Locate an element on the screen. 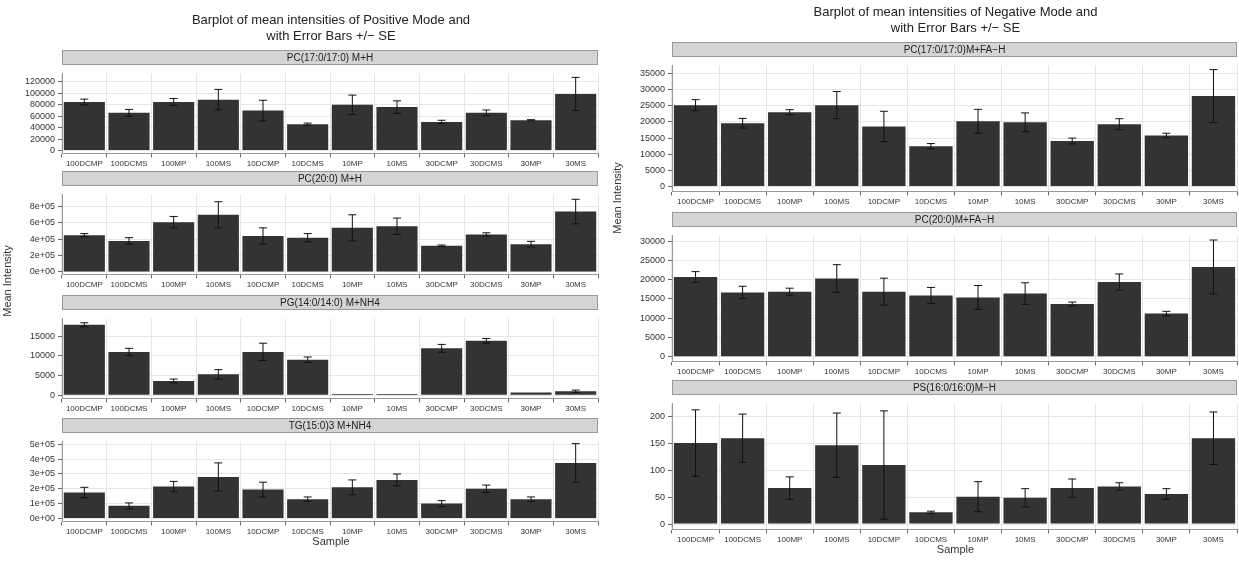 This screenshot has width=1239, height=562. y-tick-label: 5e+05 is located at coordinates (42, 443).